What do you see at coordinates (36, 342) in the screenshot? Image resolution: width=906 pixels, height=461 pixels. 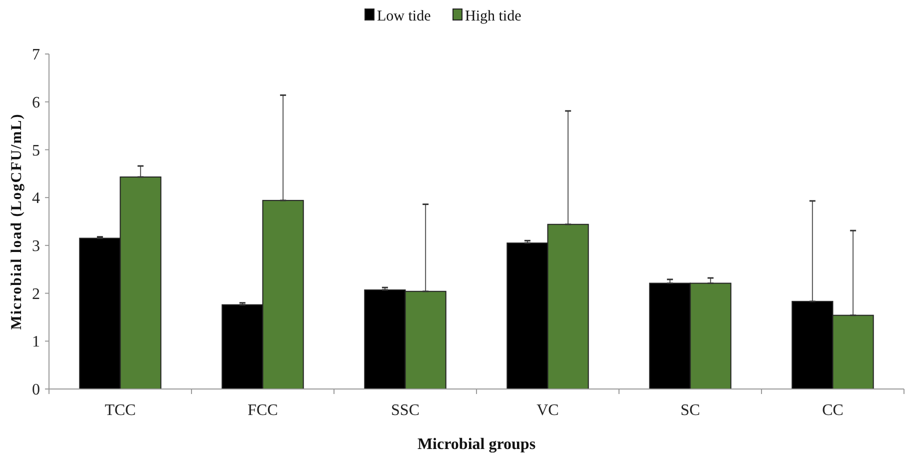 I see `y-tick-label: 1` at bounding box center [36, 342].